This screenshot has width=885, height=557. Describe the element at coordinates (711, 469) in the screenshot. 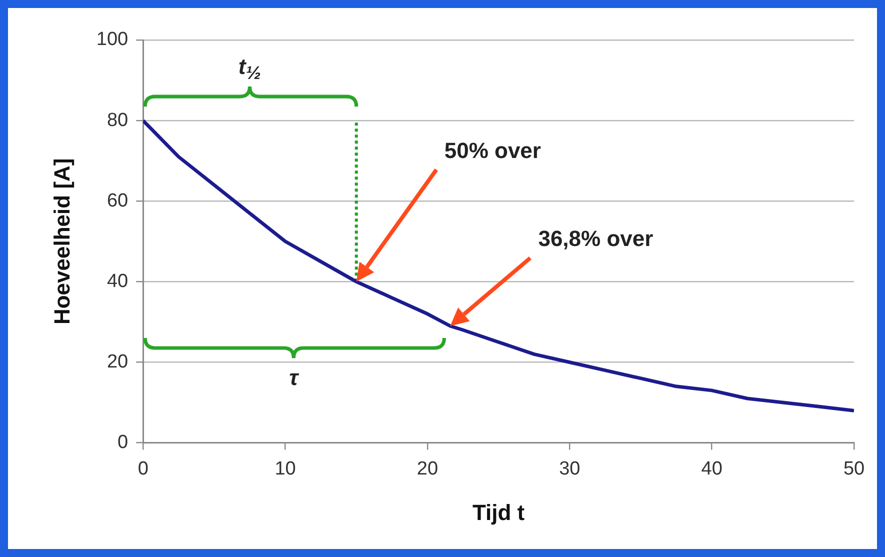

I see `x-tick-label: 40` at that location.